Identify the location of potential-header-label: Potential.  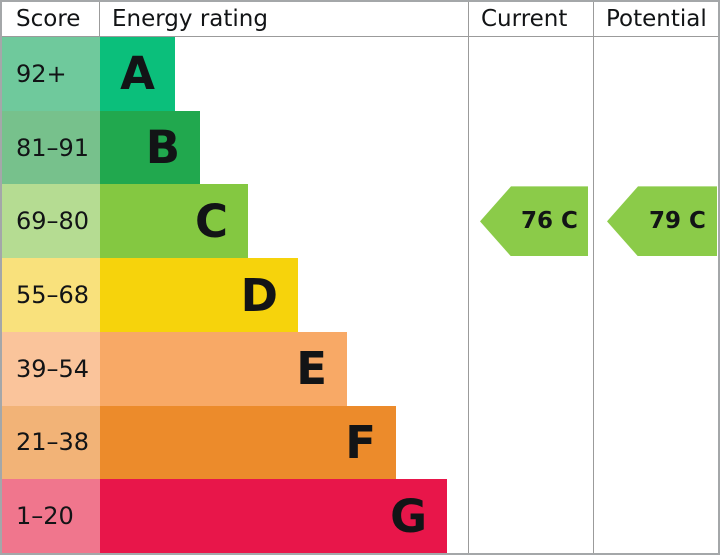
(656, 18).